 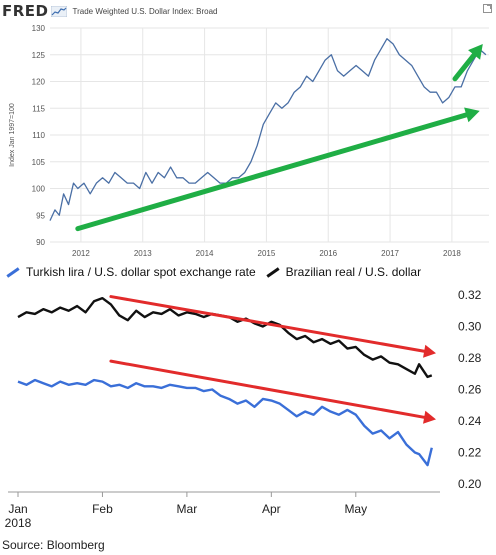 I want to click on fred-y-tick-label: 105, so click(x=39, y=162).